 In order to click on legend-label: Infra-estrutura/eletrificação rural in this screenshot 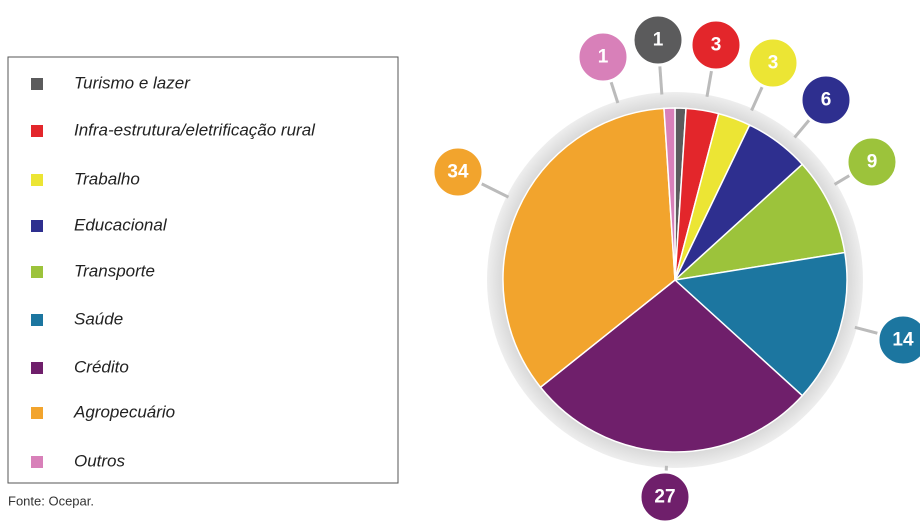, I will do `click(195, 129)`.